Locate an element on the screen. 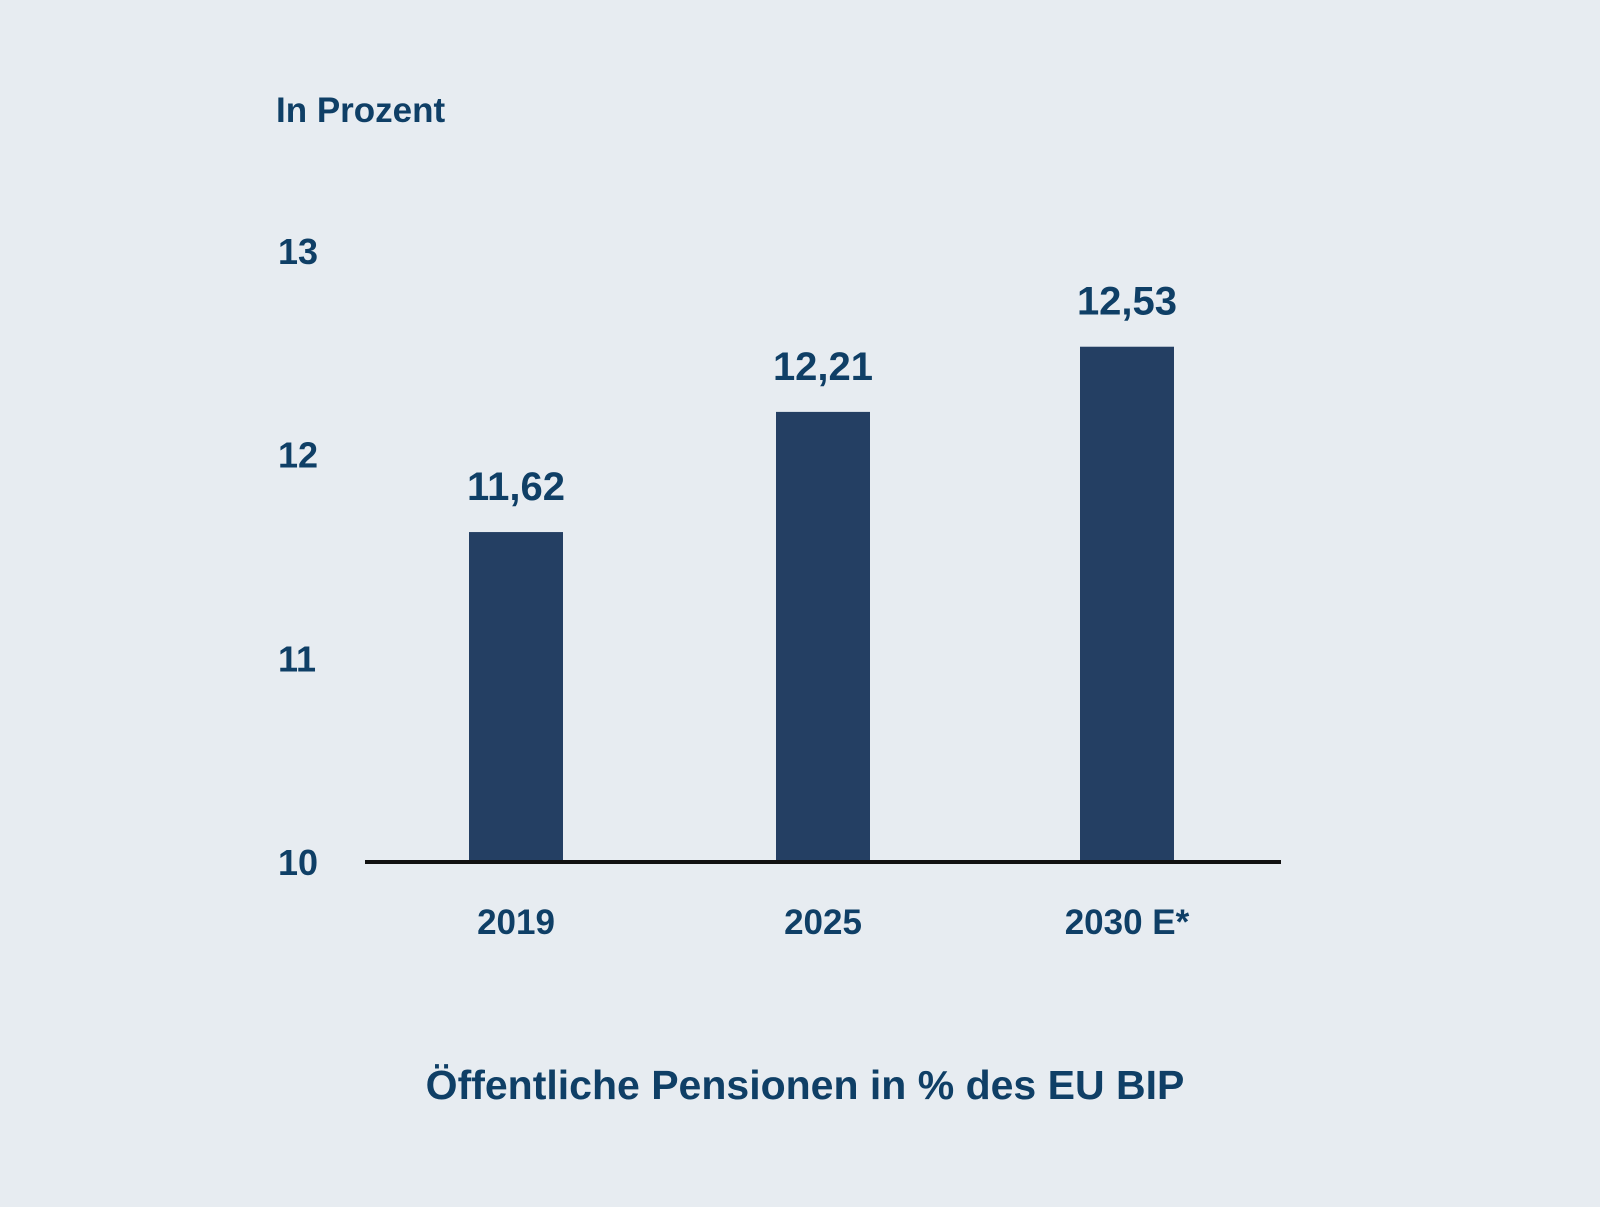  bar-2025 is located at coordinates (823, 636).